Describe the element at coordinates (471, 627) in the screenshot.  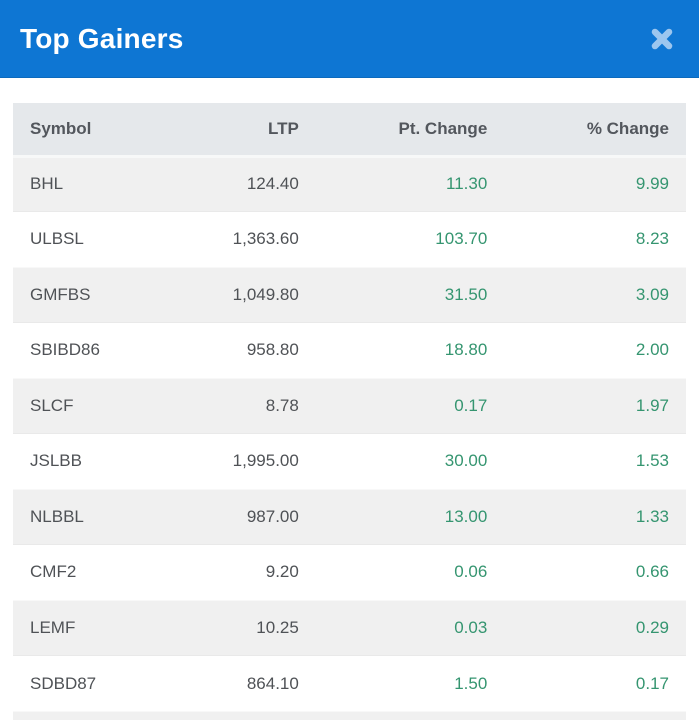
I see `cell-pt-change: 0.03` at that location.